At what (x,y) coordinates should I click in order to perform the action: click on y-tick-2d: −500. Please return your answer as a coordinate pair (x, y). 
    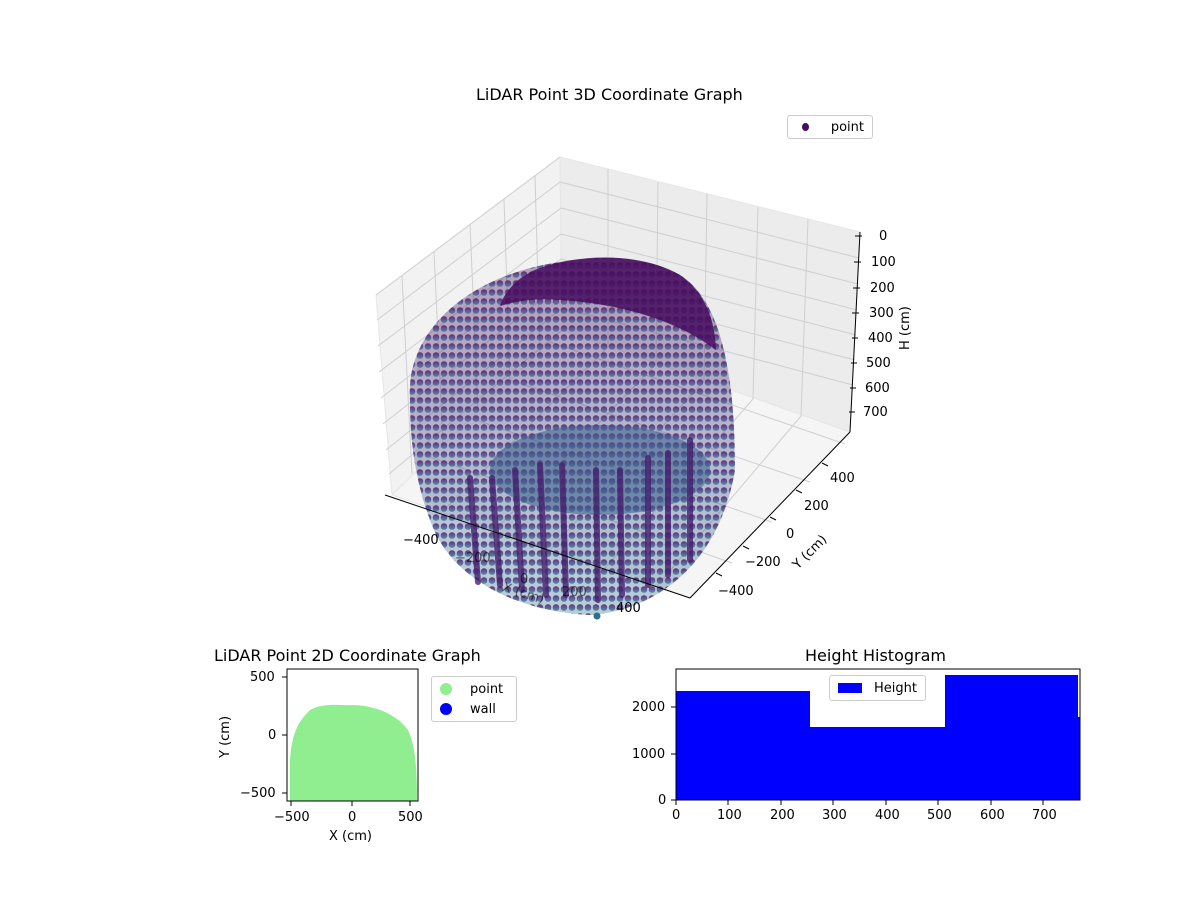
    Looking at the image, I should click on (258, 793).